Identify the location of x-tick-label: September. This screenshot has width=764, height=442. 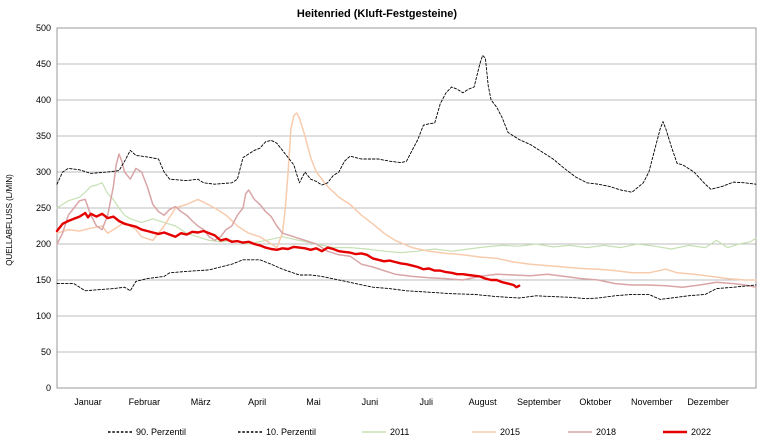
(539, 402).